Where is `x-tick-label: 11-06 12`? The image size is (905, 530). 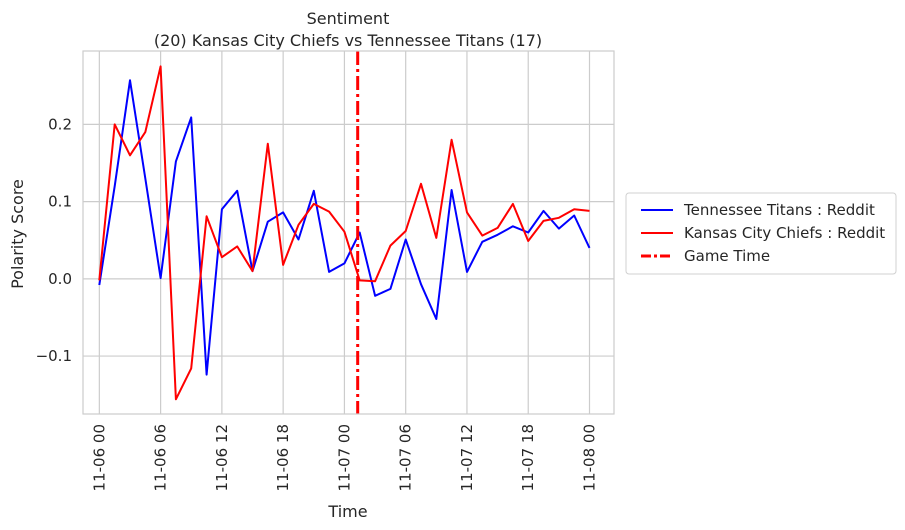 x-tick-label: 11-06 12 is located at coordinates (222, 457).